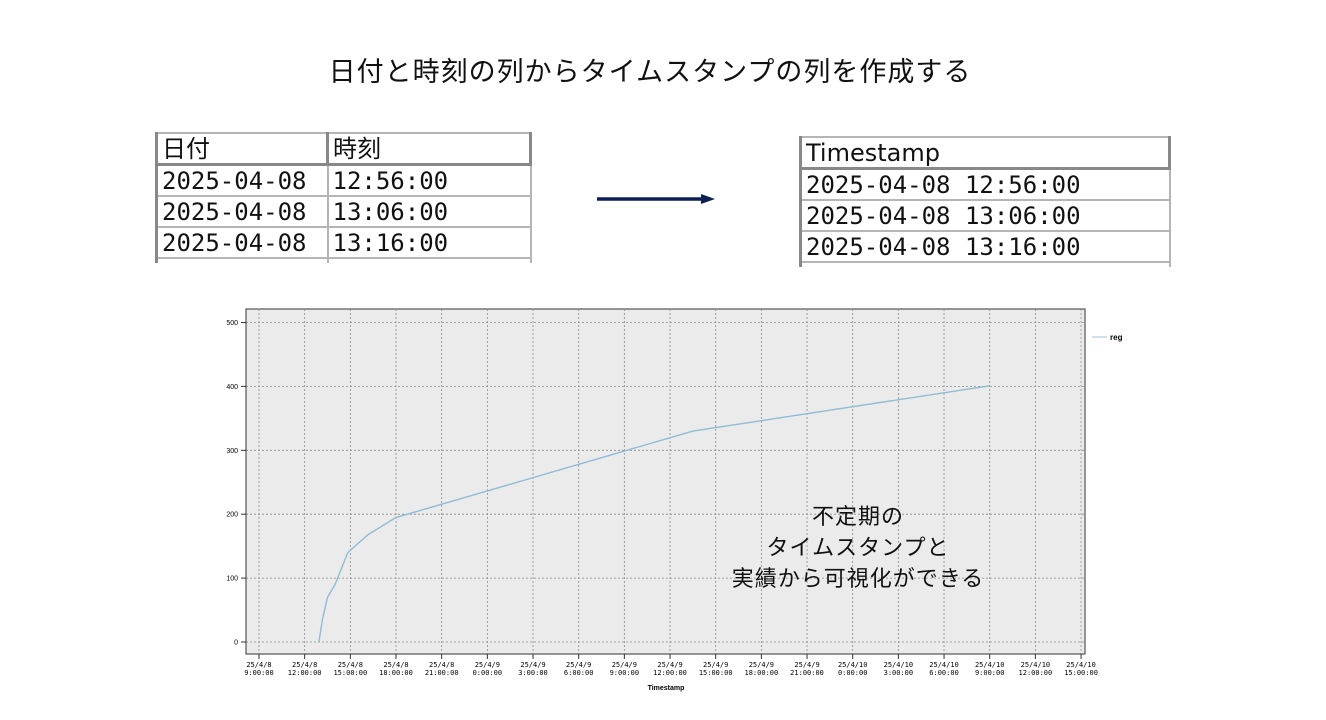 The width and height of the screenshot is (1326, 720). Describe the element at coordinates (232, 515) in the screenshot. I see `y-tick-label: 200` at that location.